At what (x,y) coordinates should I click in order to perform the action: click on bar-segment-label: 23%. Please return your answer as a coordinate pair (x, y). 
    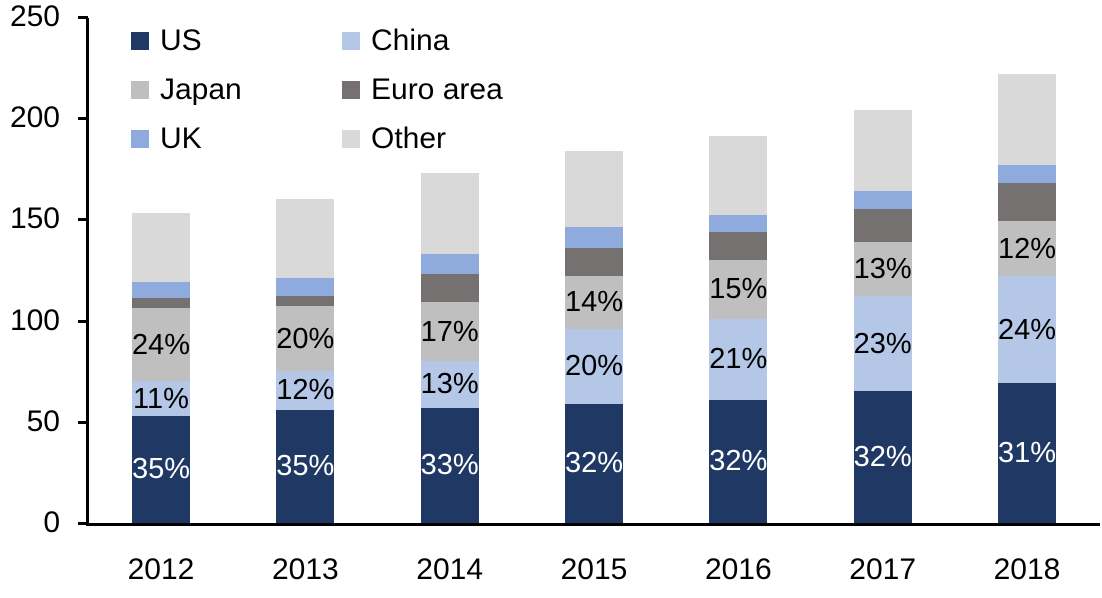
    Looking at the image, I should click on (882, 343).